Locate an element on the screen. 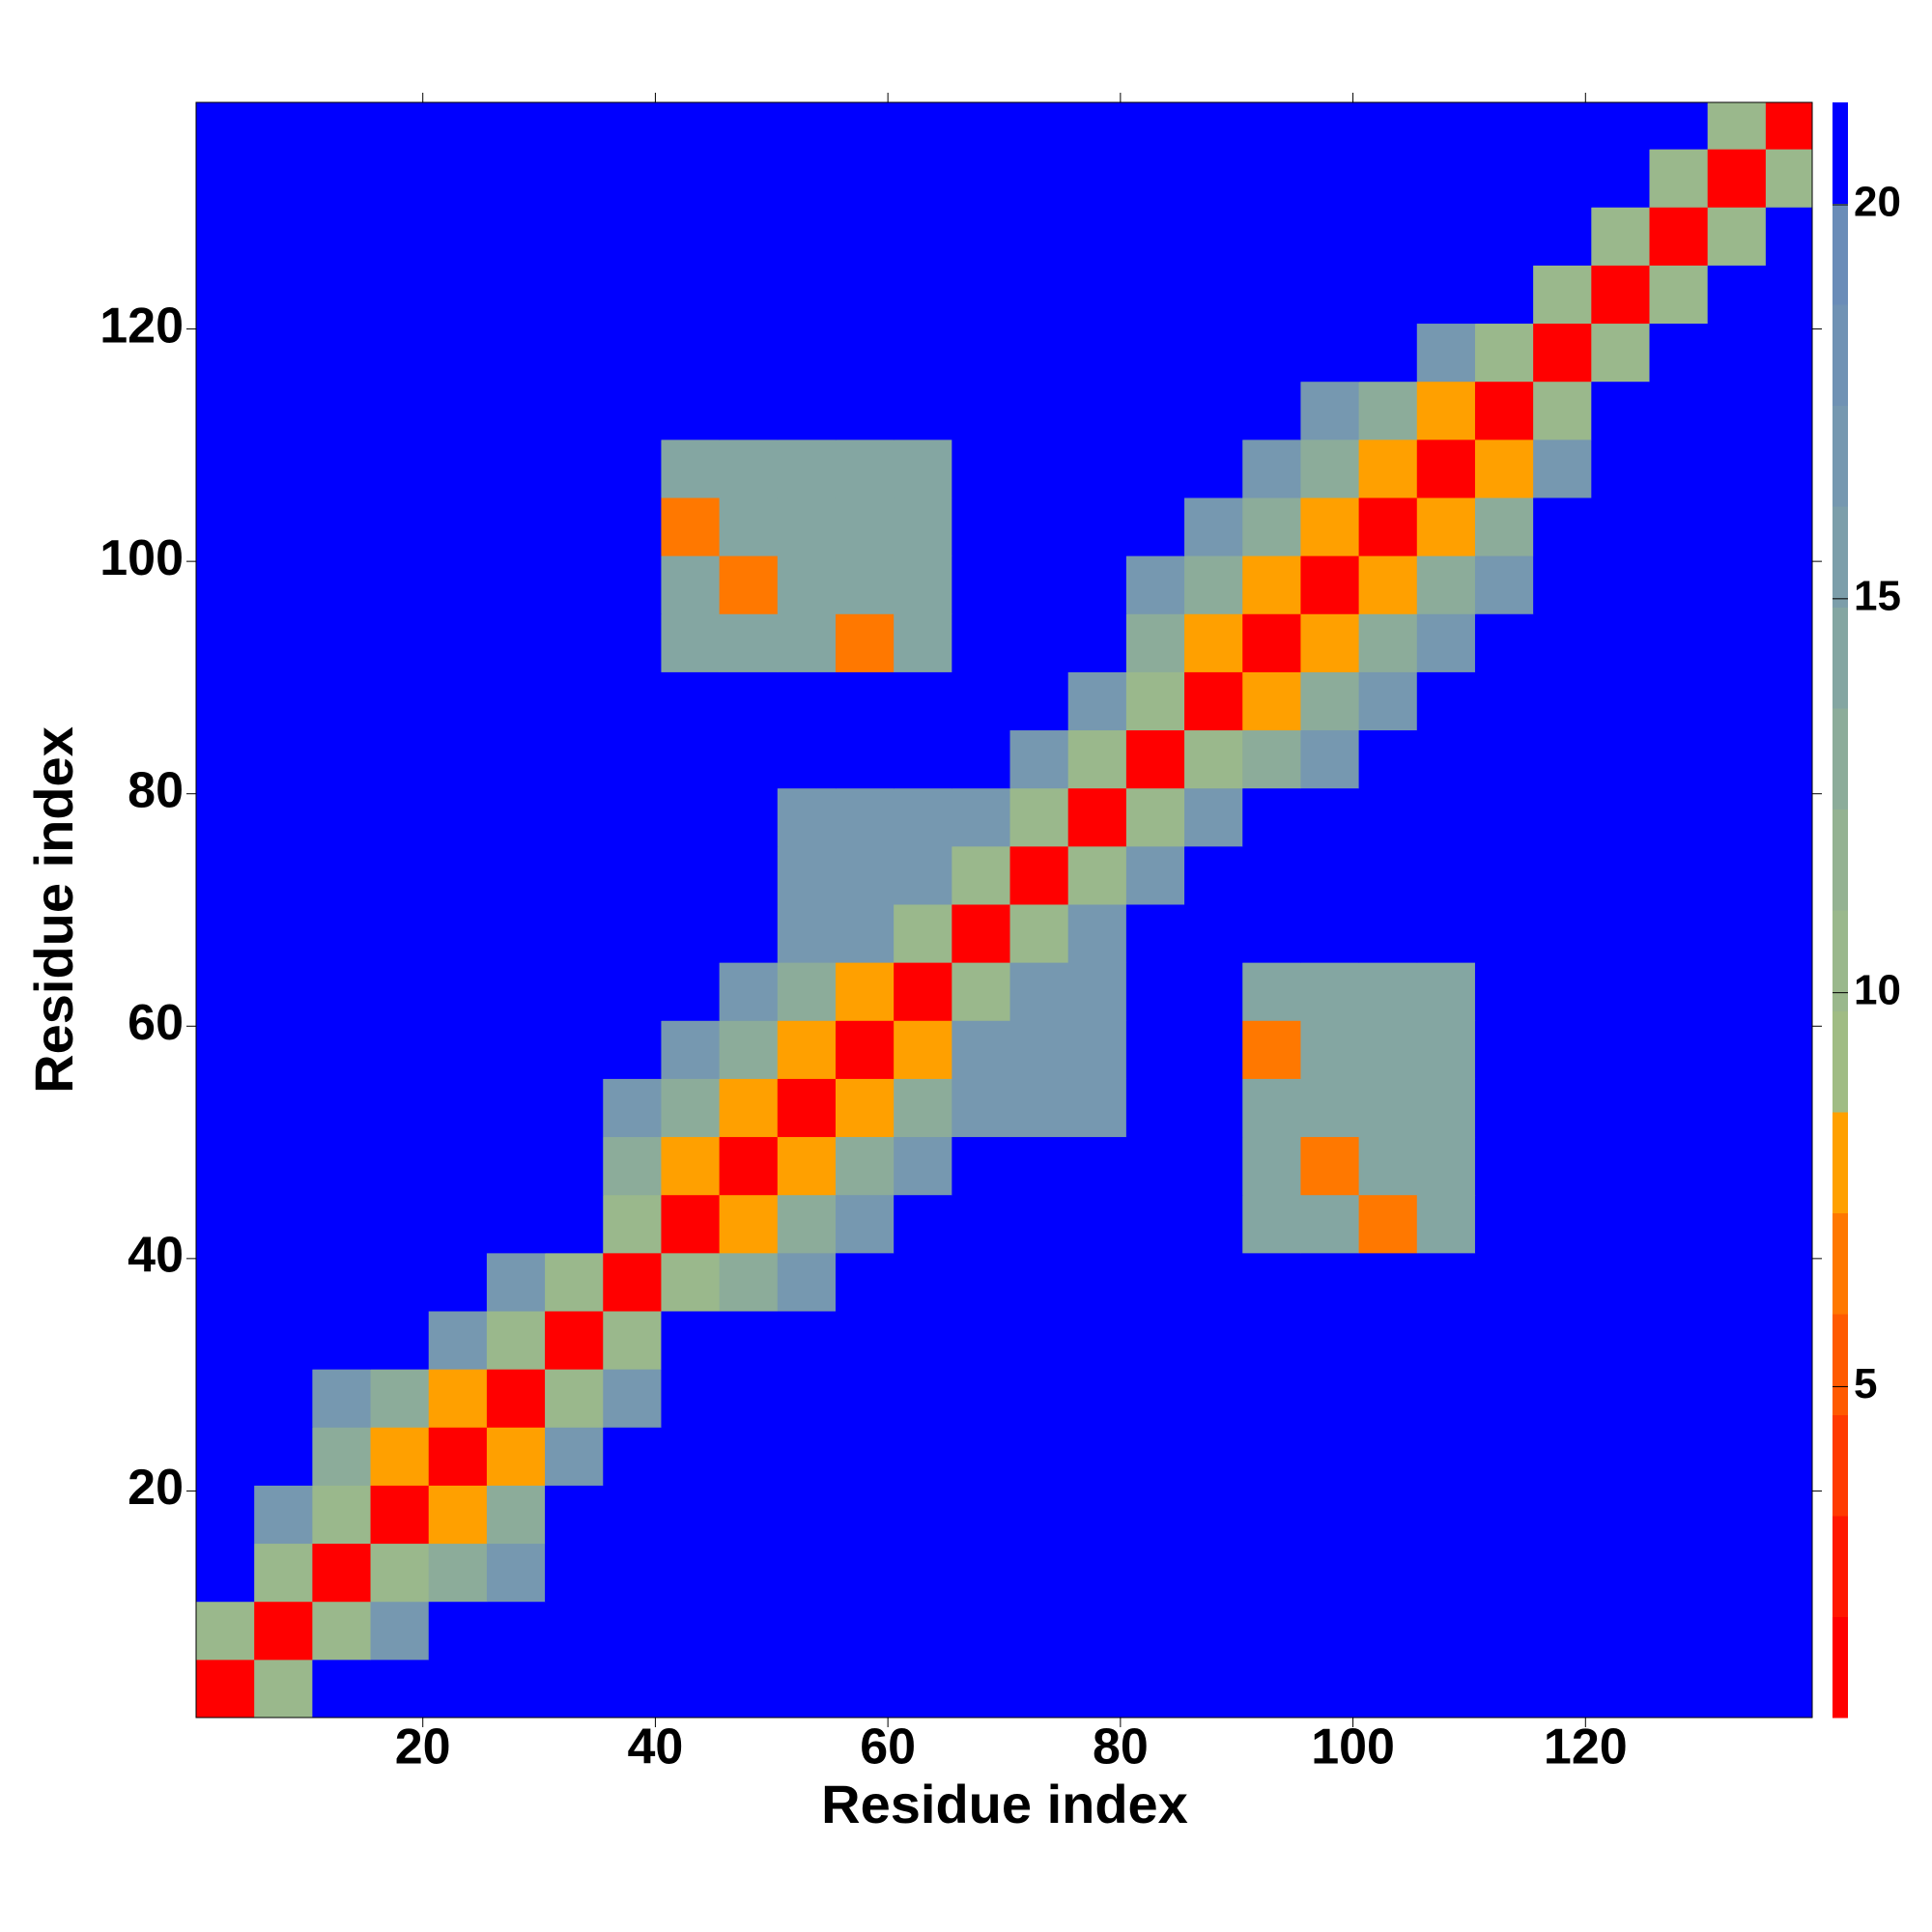  colorbar-tick-label: 5 is located at coordinates (1865, 1383).